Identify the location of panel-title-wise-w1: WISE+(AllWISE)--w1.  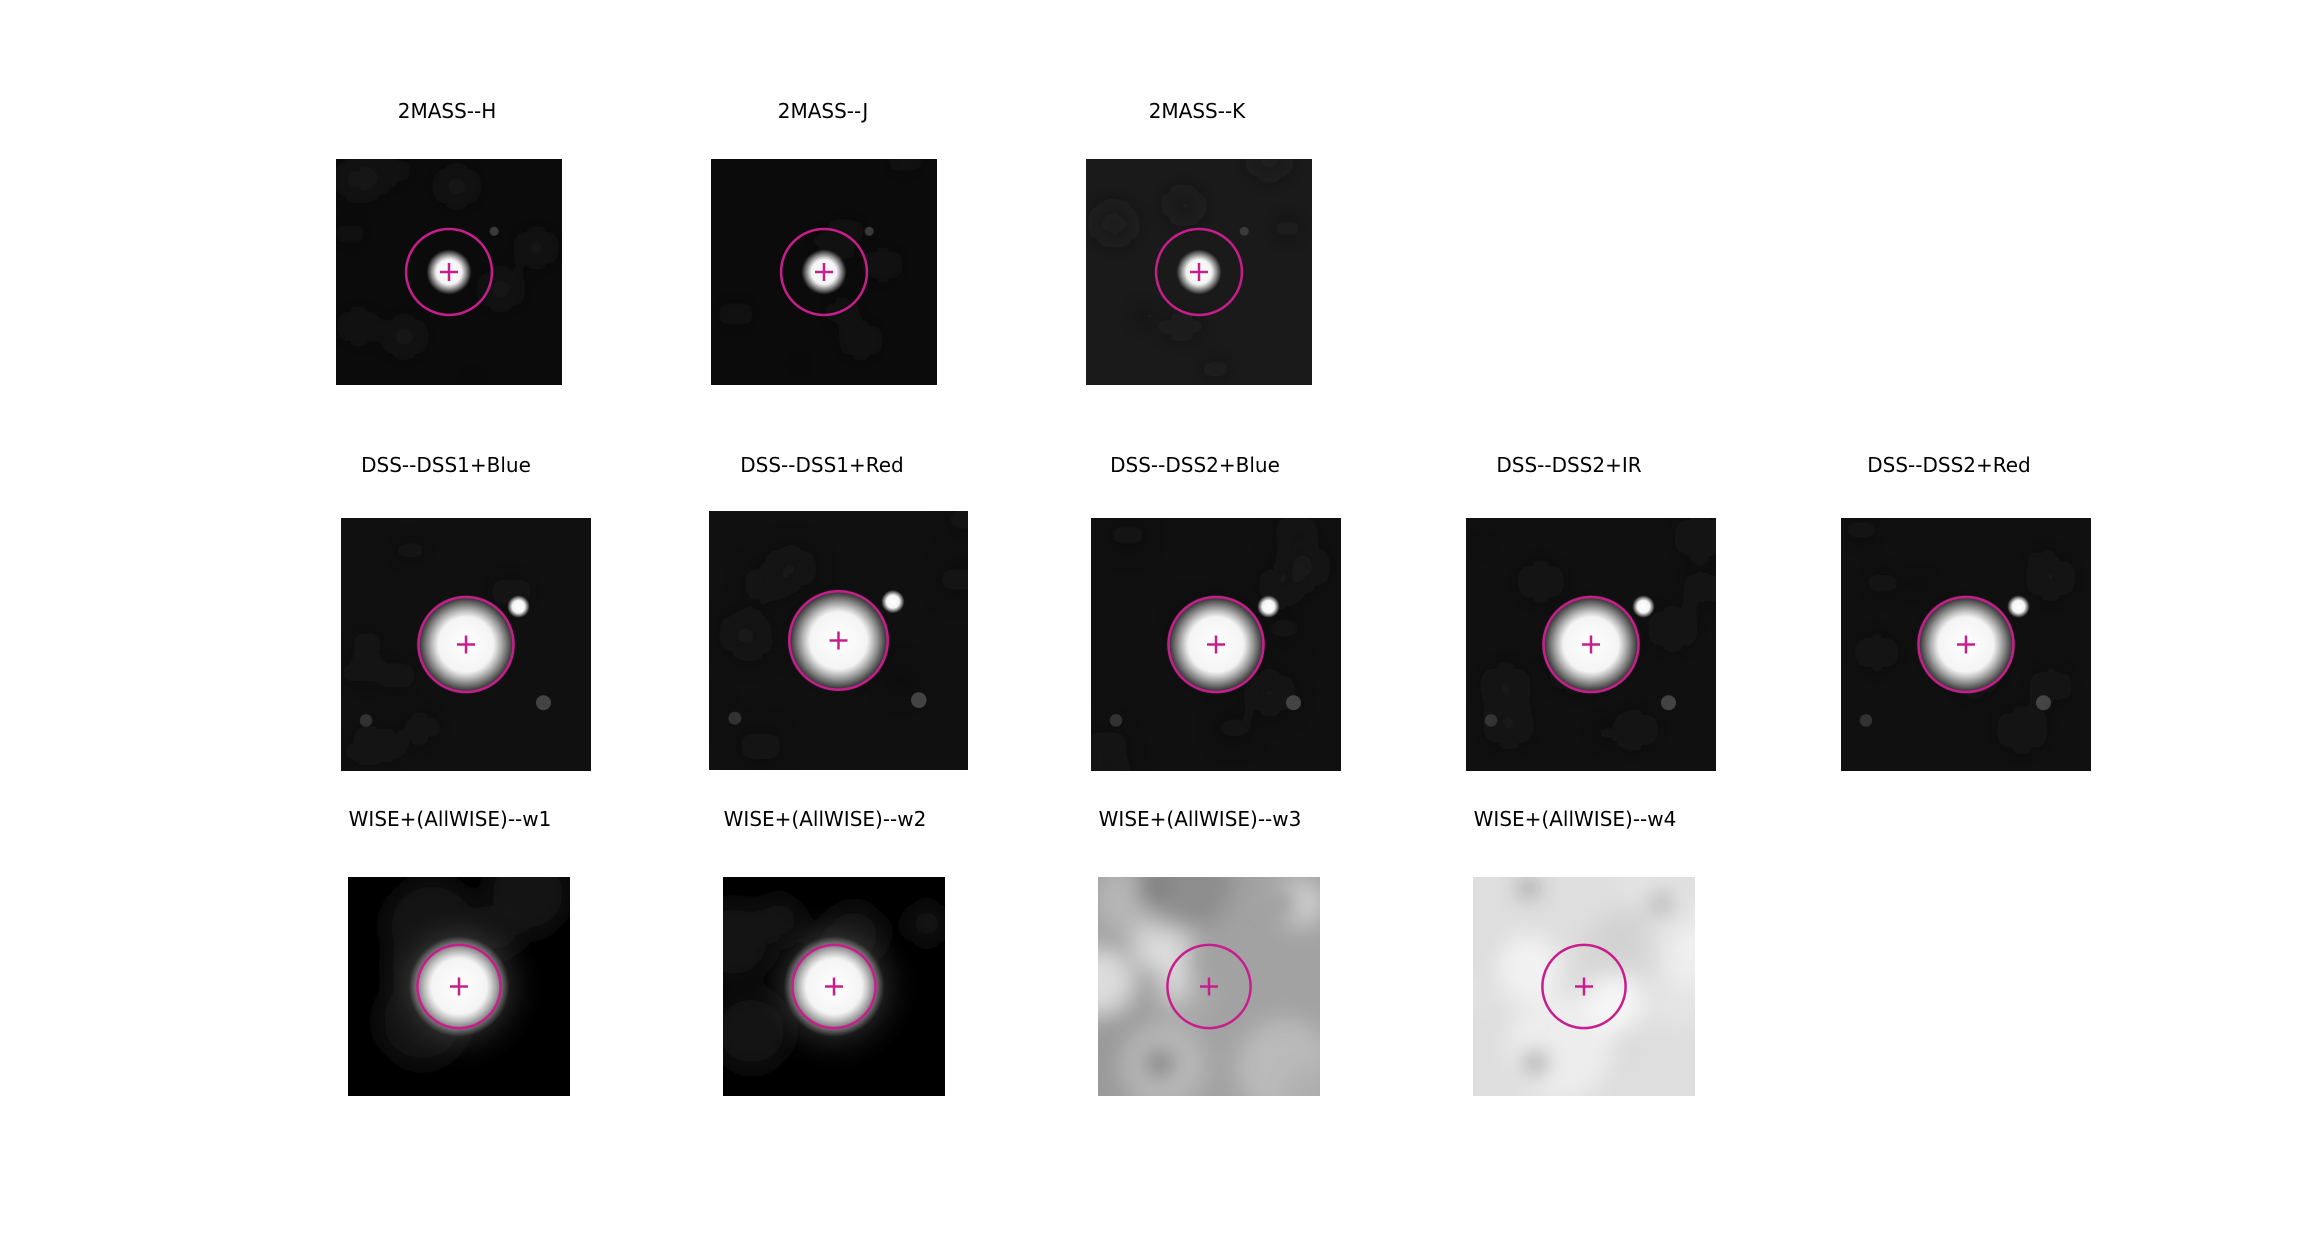
(450, 819).